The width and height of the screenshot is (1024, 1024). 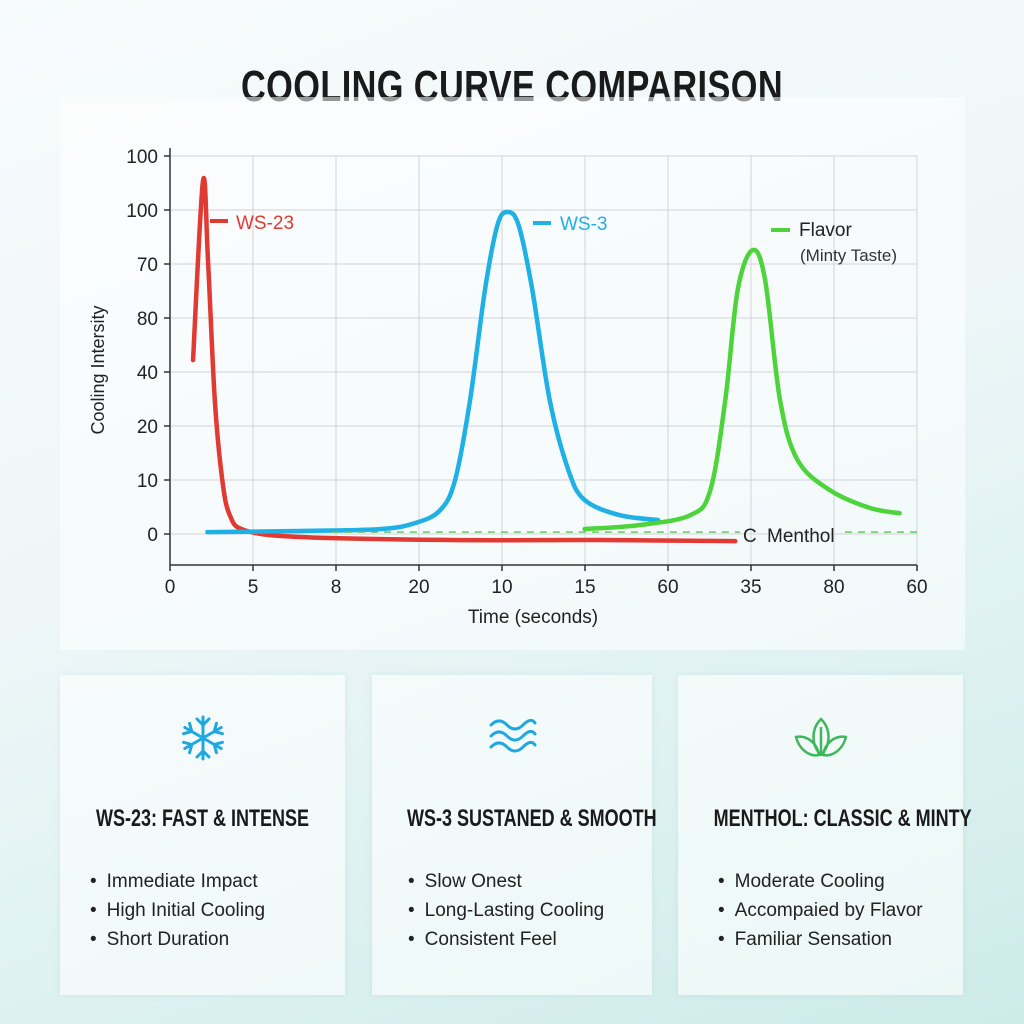 I want to click on legend-label-ws-23: WS-23, so click(x=265, y=223).